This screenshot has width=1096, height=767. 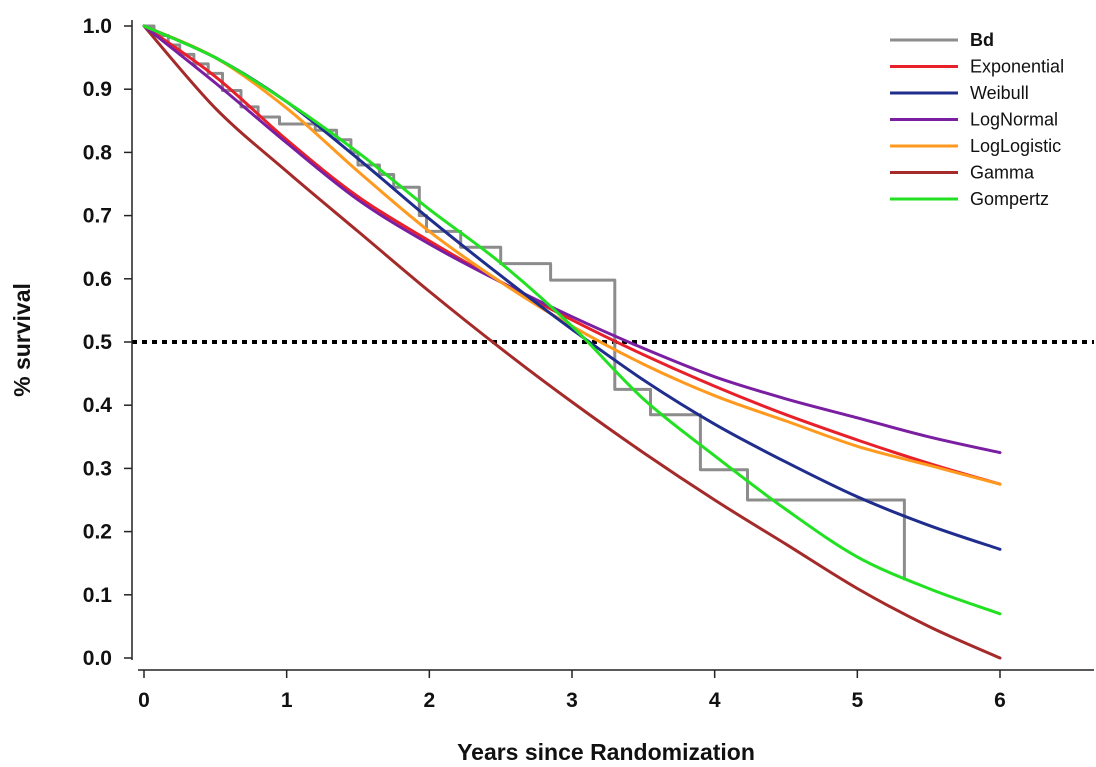 I want to click on y-tick-label: 0.1, so click(x=98, y=595).